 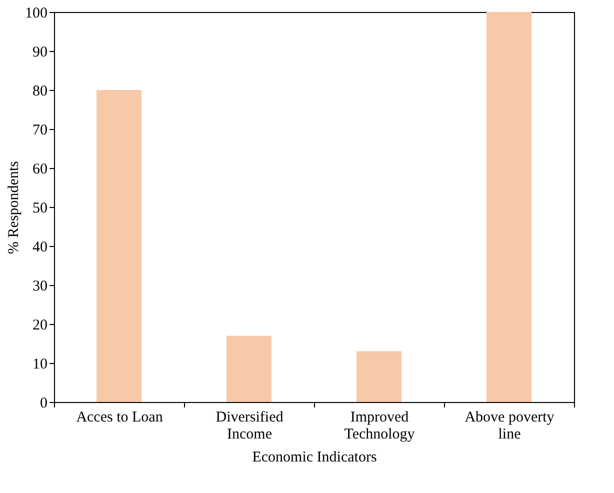 I want to click on x-tick-label: Improved Technology, so click(x=380, y=426).